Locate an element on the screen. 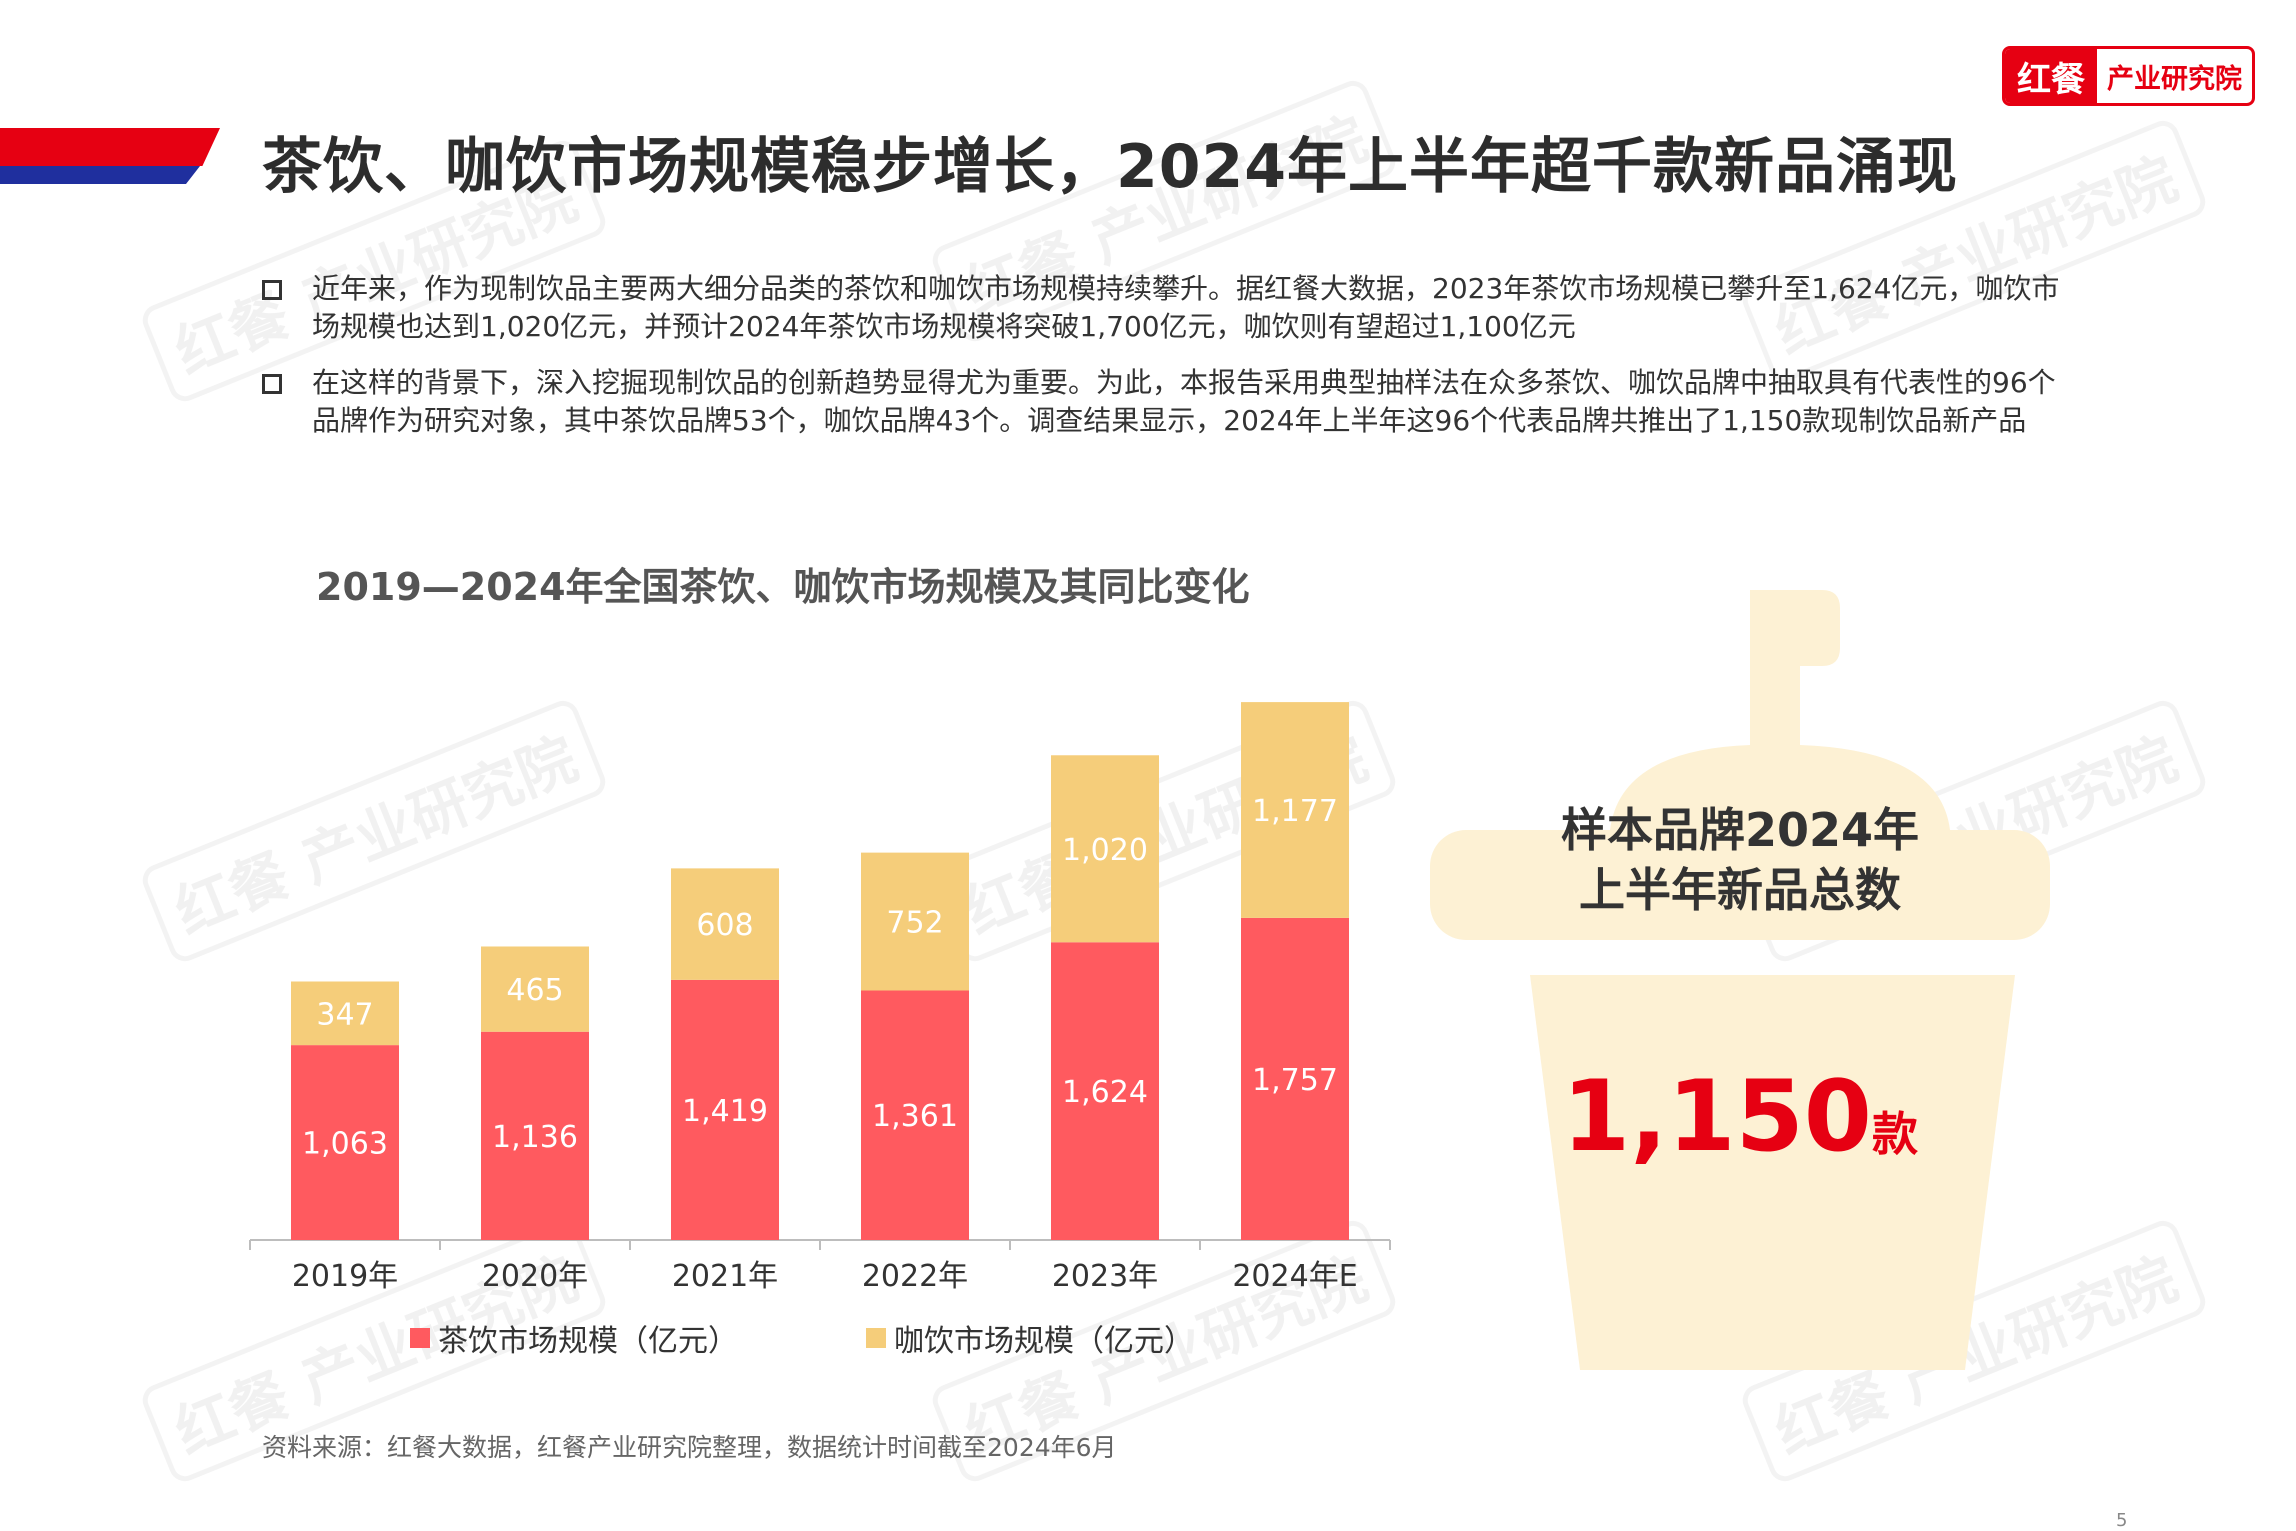  x-tick-label: 2024年E is located at coordinates (1294, 1276).